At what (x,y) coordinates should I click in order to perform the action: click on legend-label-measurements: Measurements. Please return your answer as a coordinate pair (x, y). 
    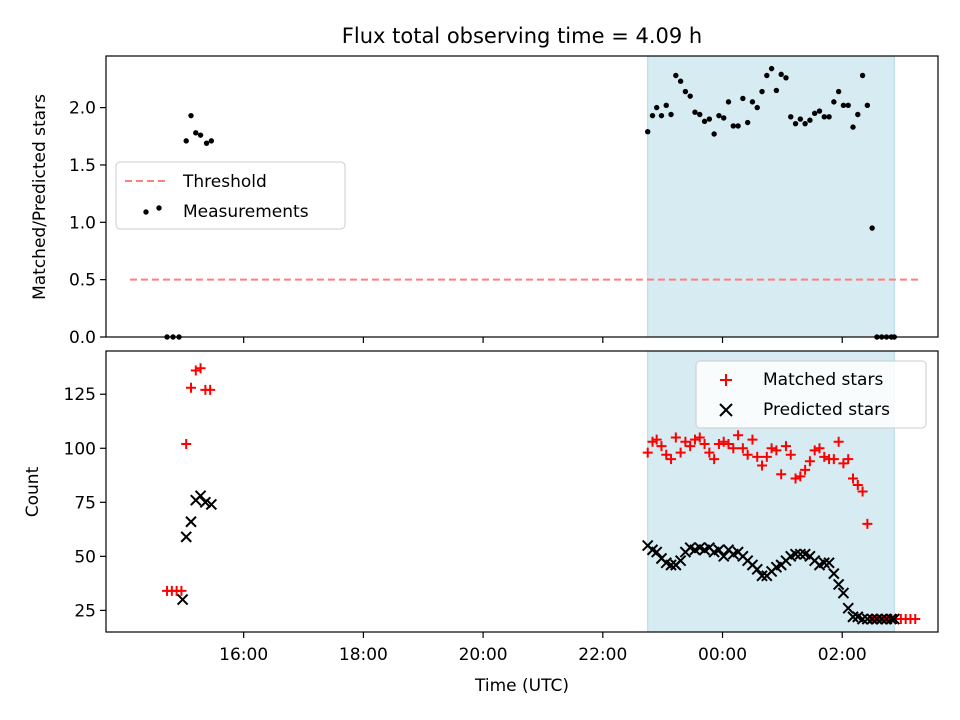
    Looking at the image, I should click on (246, 212).